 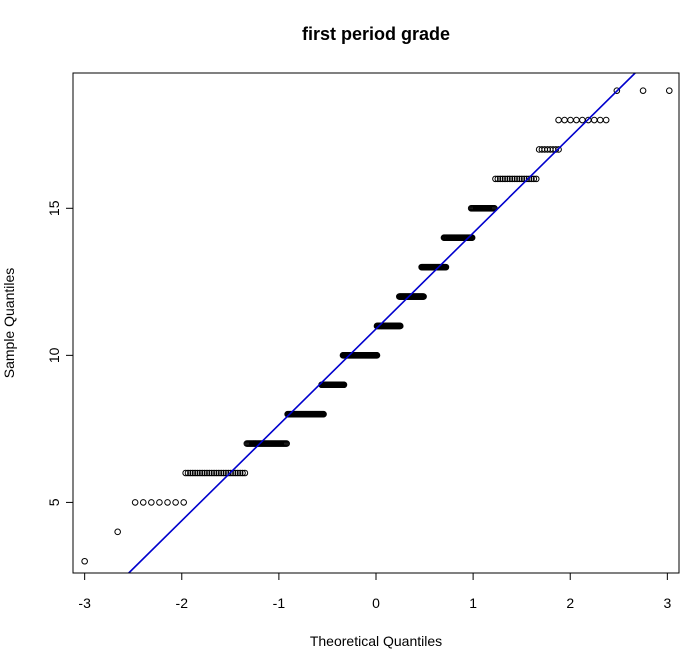 I want to click on y-tick-label: 5, so click(x=54, y=502).